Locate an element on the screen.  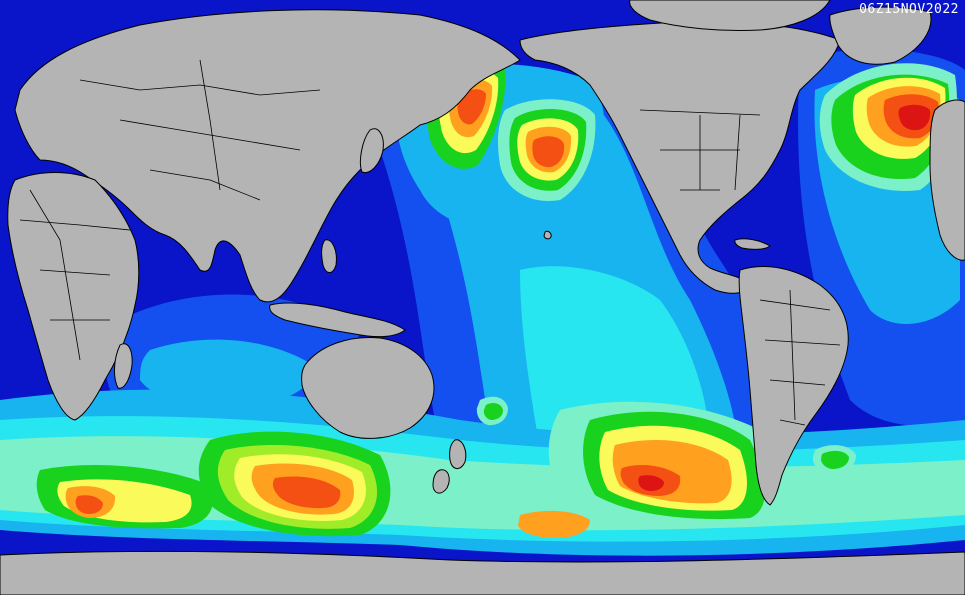
storm-bering-red is located at coordinates (471, 107).